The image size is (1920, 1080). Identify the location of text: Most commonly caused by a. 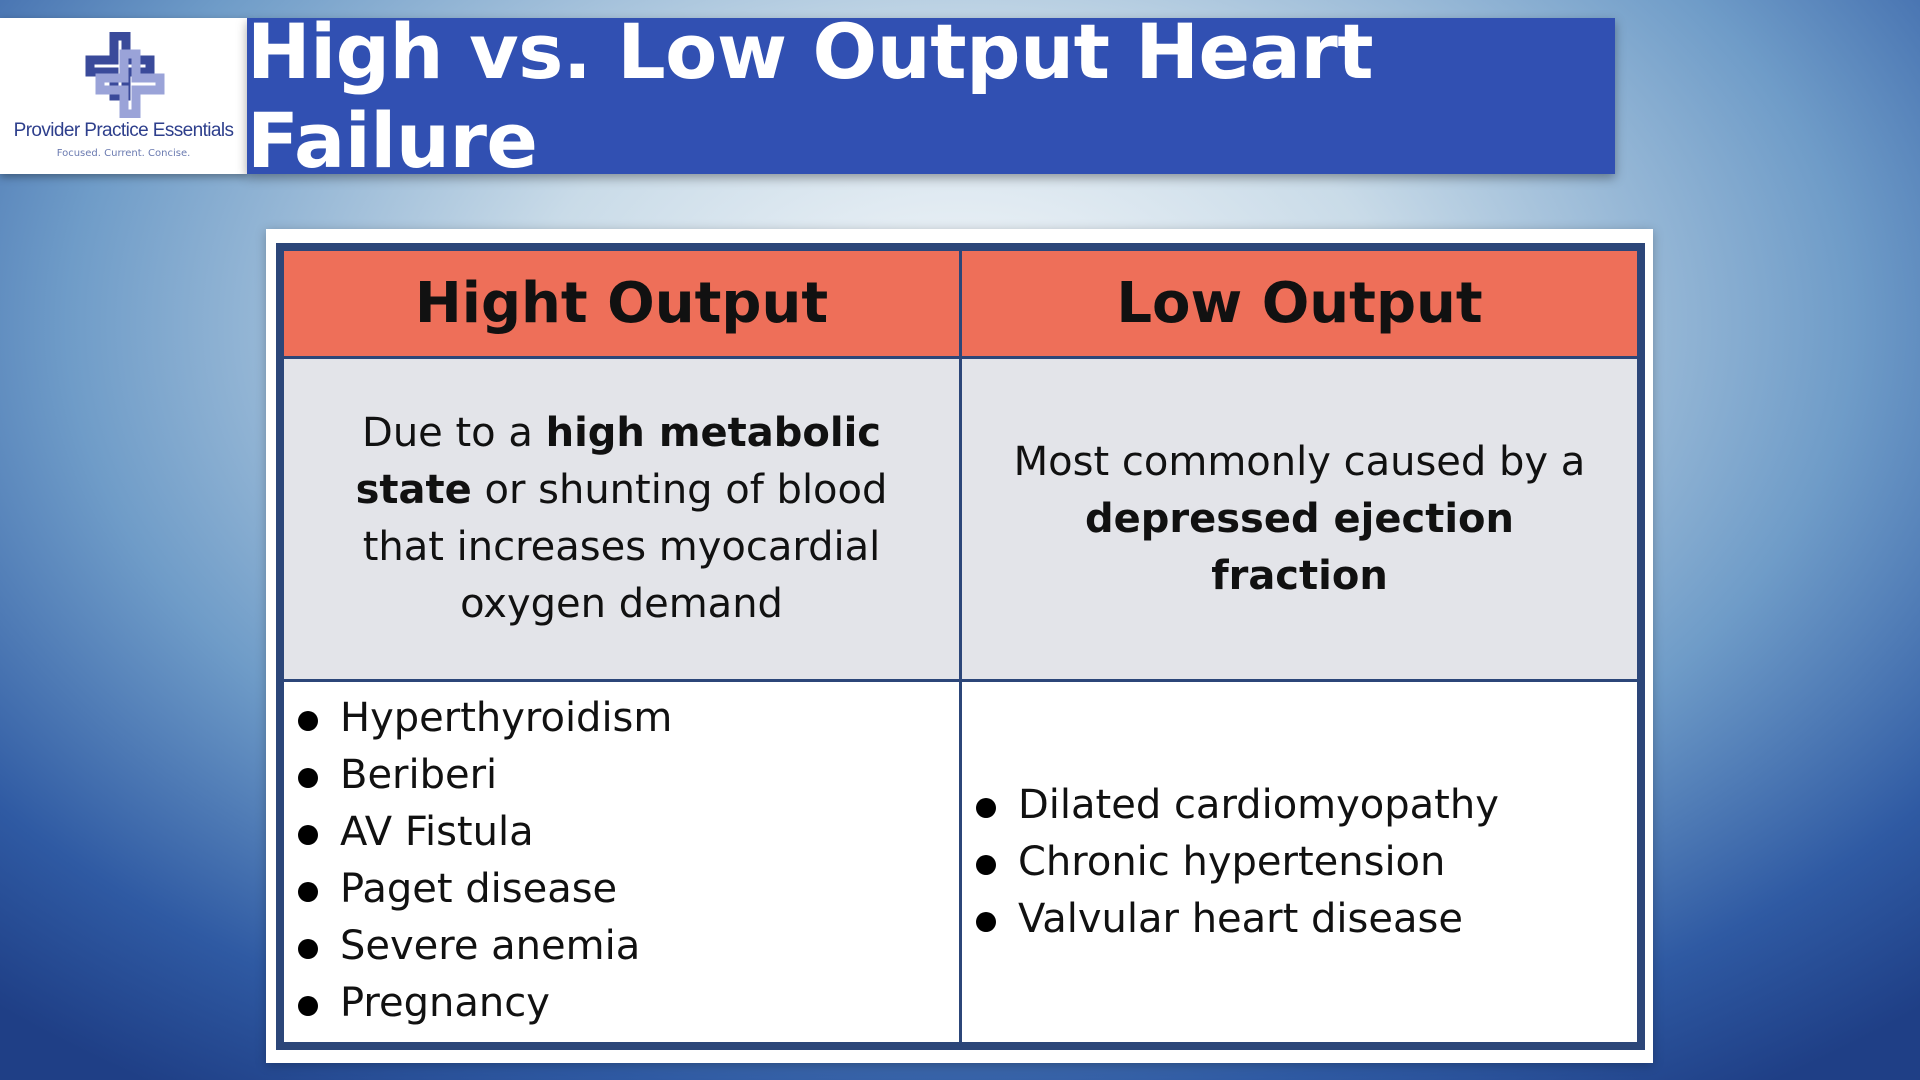
(1306, 461).